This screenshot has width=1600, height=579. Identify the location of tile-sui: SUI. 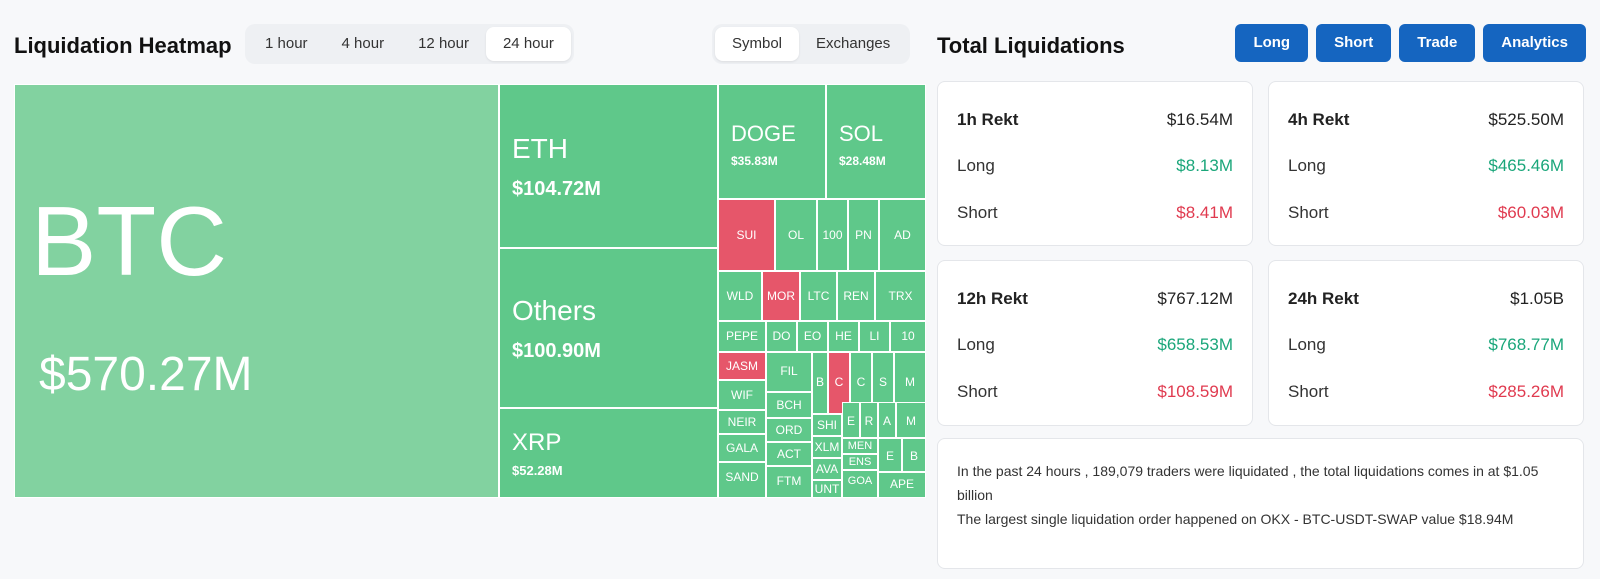
(746, 235).